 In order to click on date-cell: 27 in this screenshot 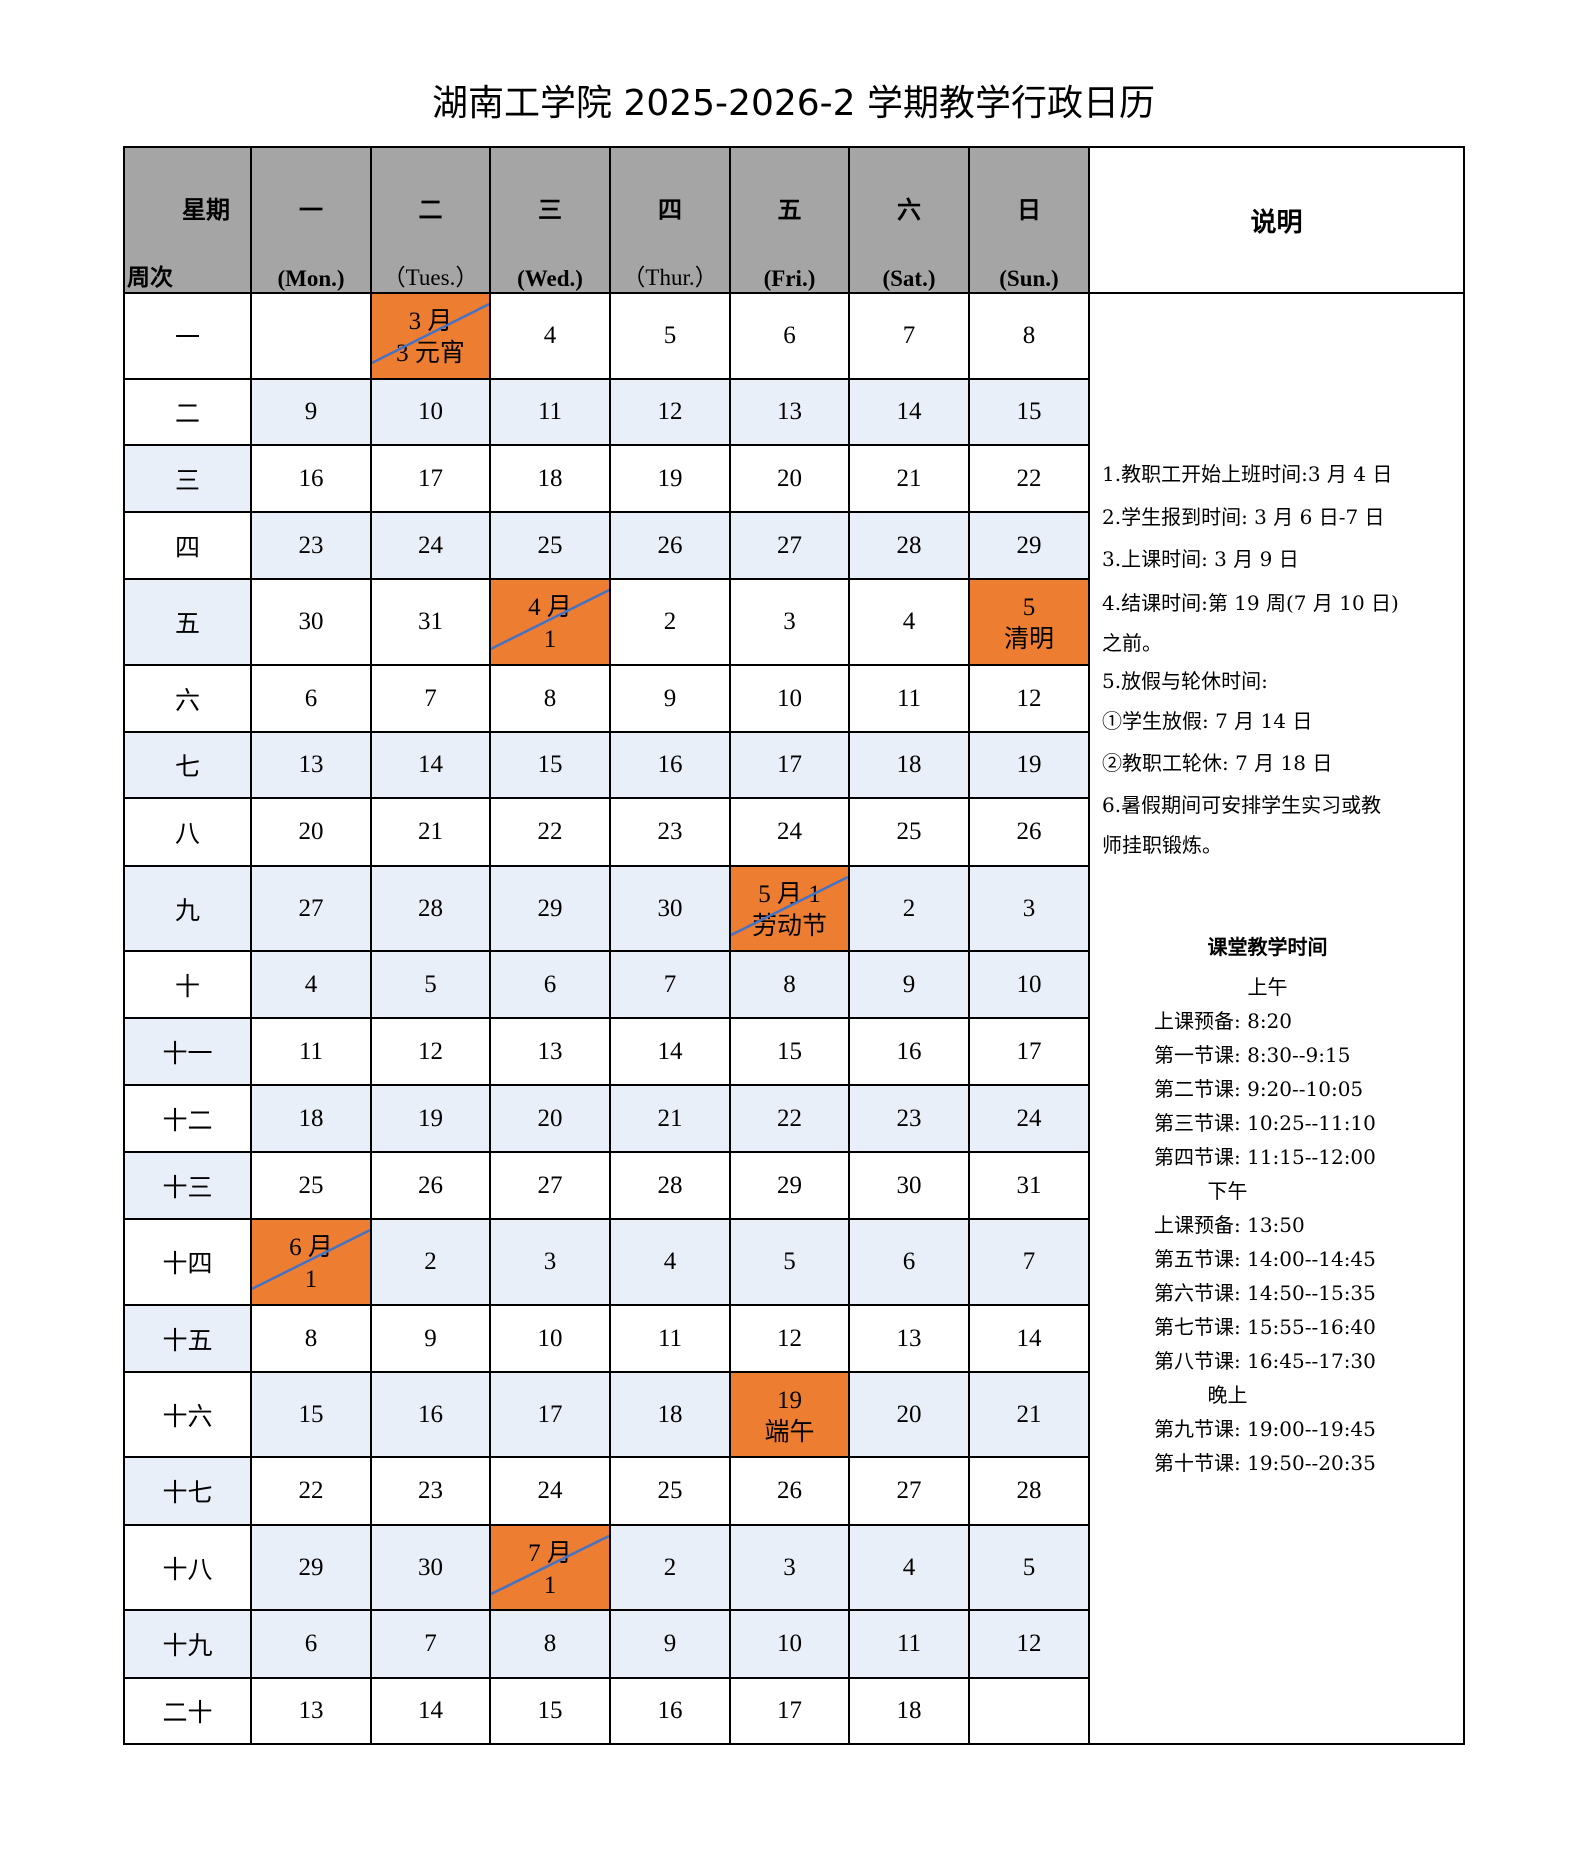, I will do `click(311, 908)`.